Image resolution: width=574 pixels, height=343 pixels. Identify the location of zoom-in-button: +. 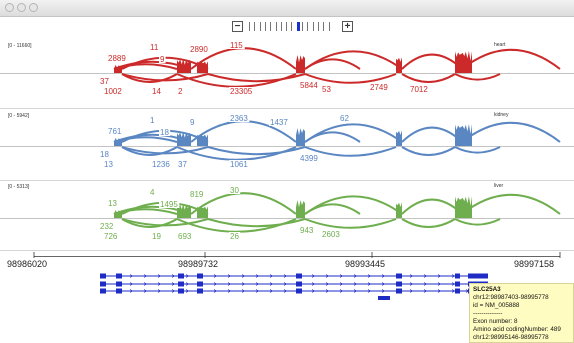
(347, 26).